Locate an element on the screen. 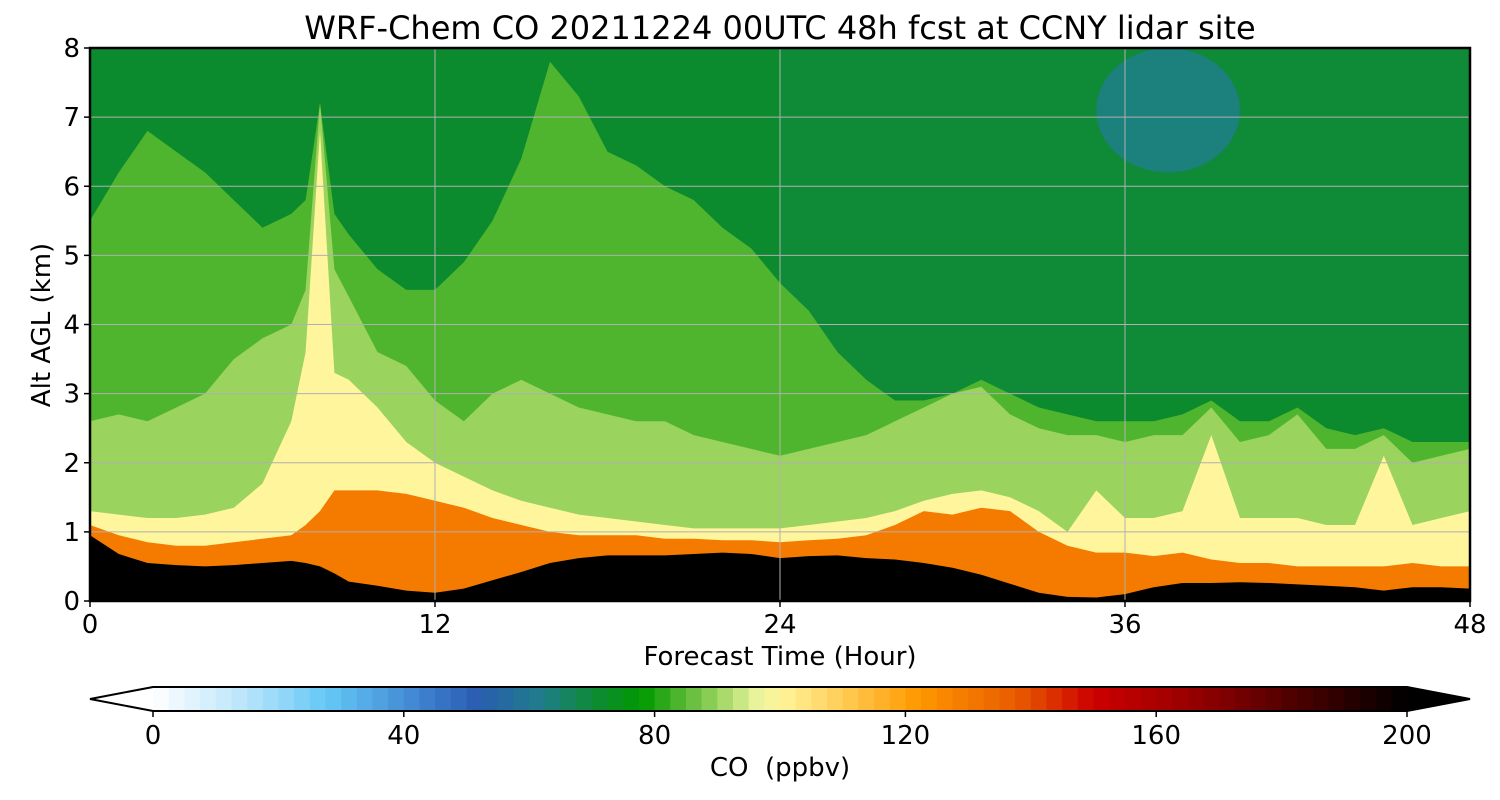 This screenshot has height=800, width=1500. y-tick-label: 7 is located at coordinates (71, 118).